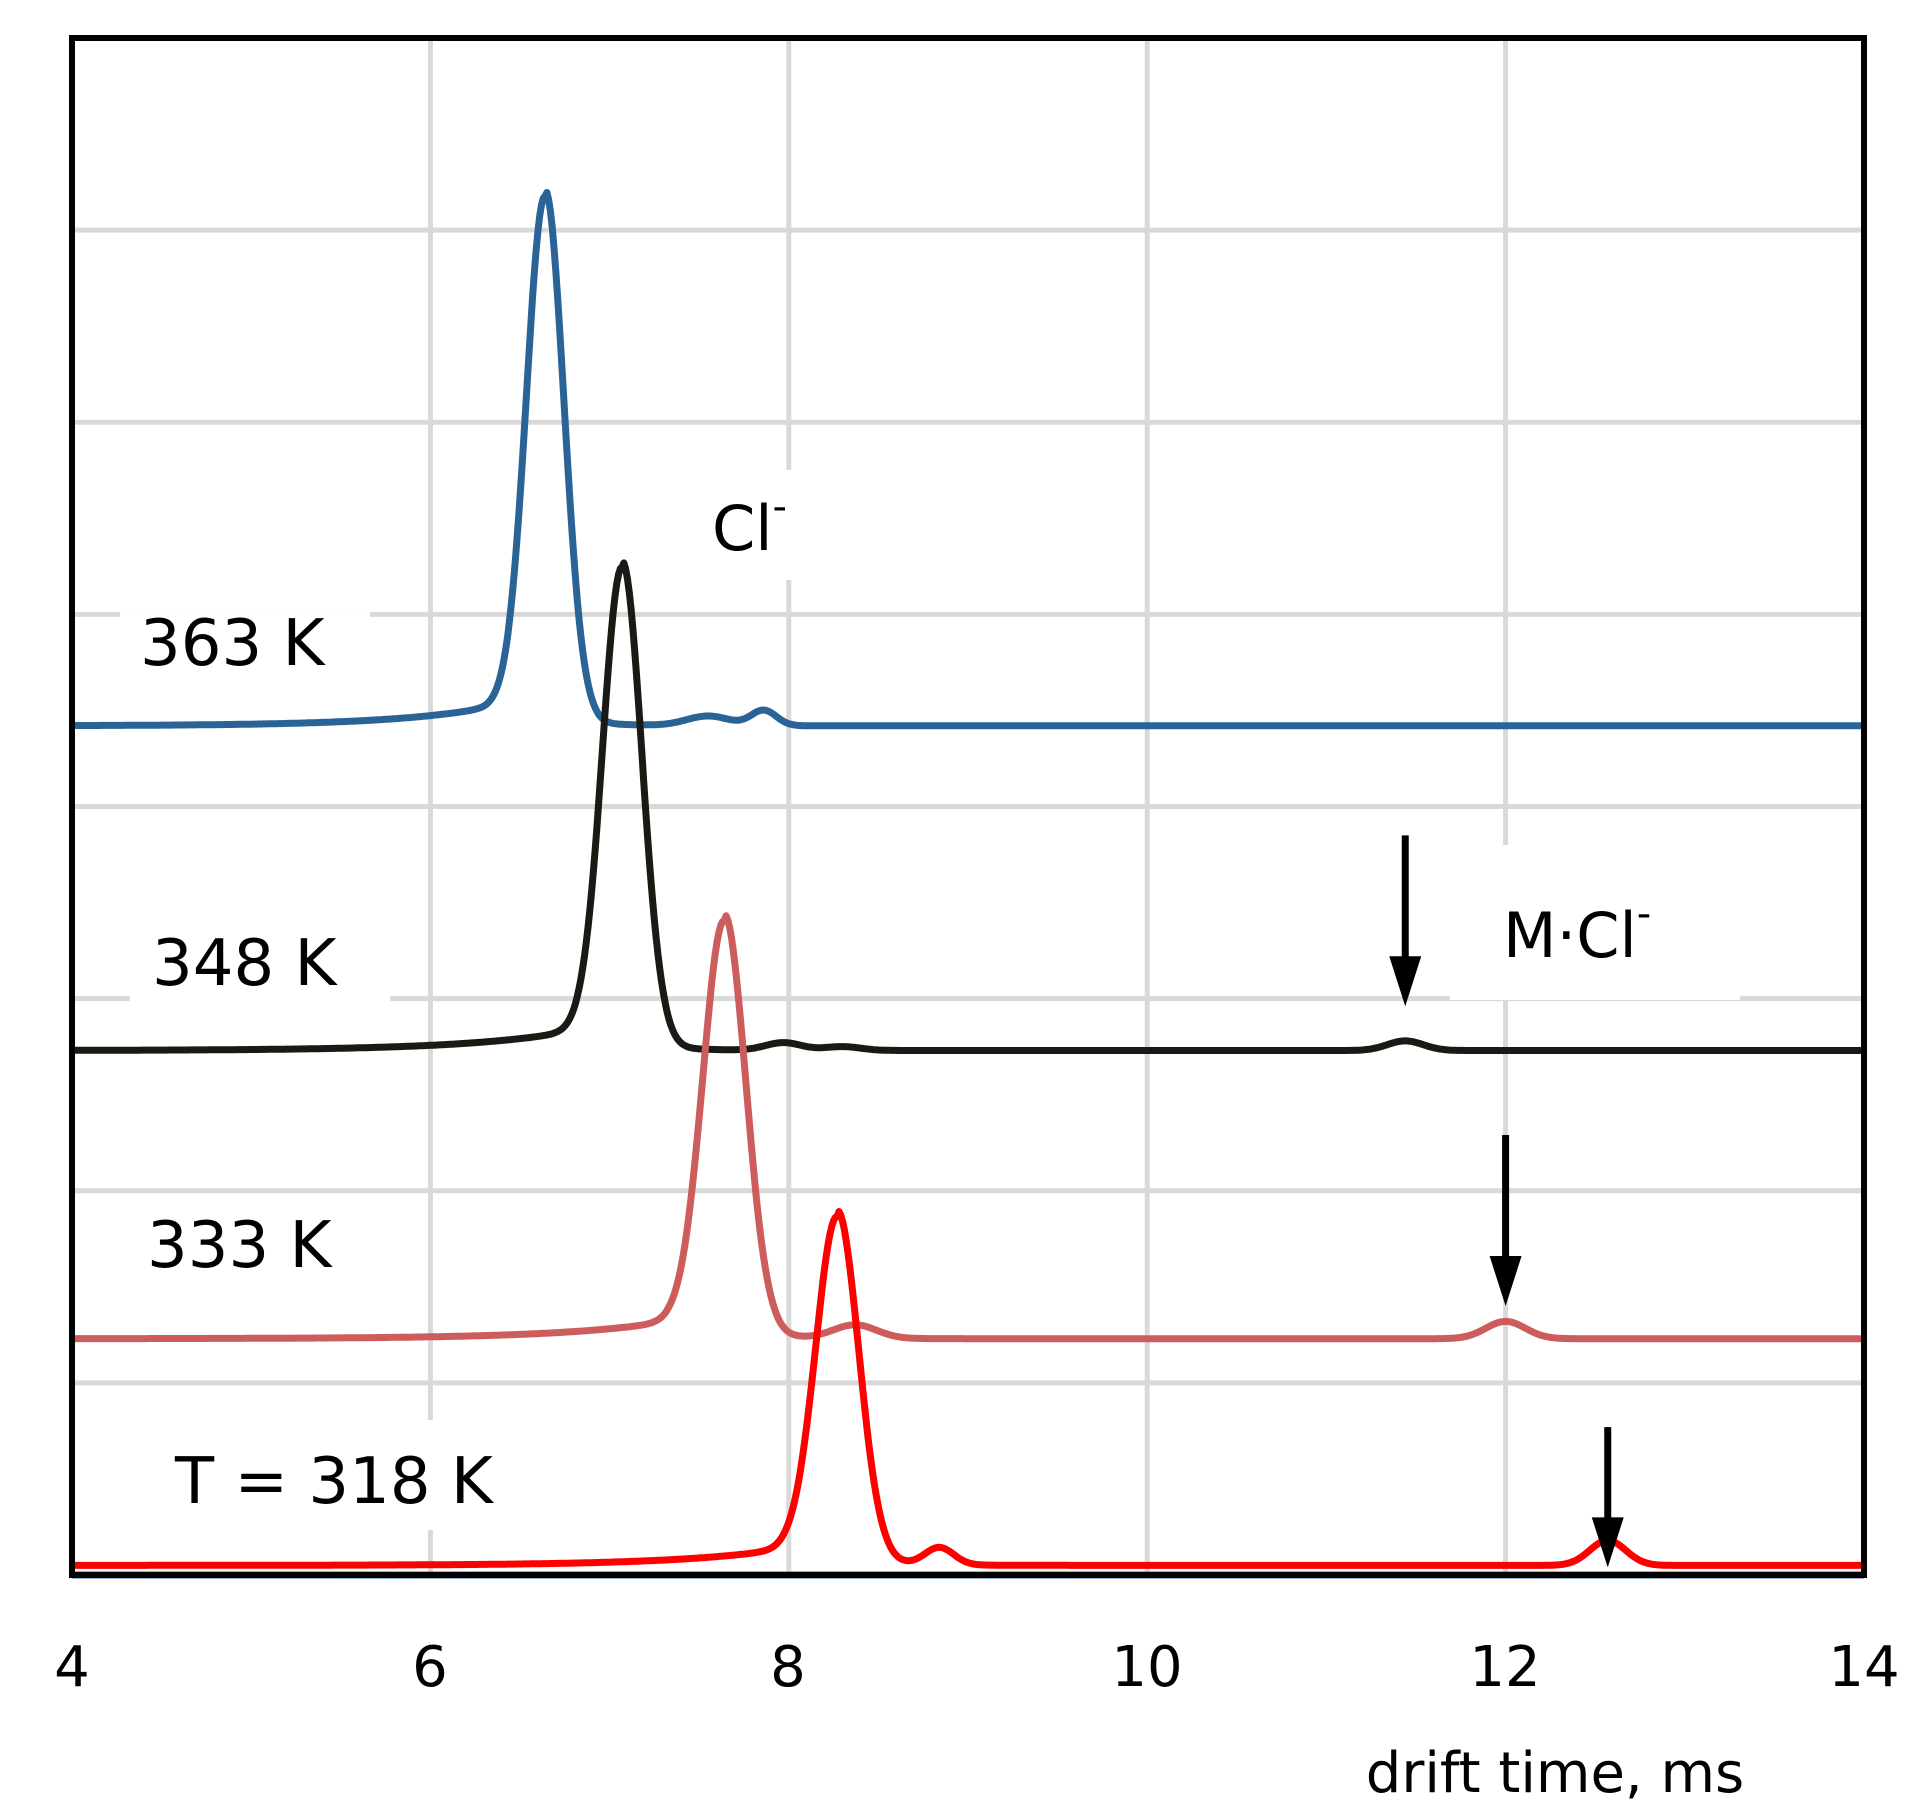 The height and width of the screenshot is (1812, 1924). I want to click on cl-ion-label: Cl-, so click(749, 524).